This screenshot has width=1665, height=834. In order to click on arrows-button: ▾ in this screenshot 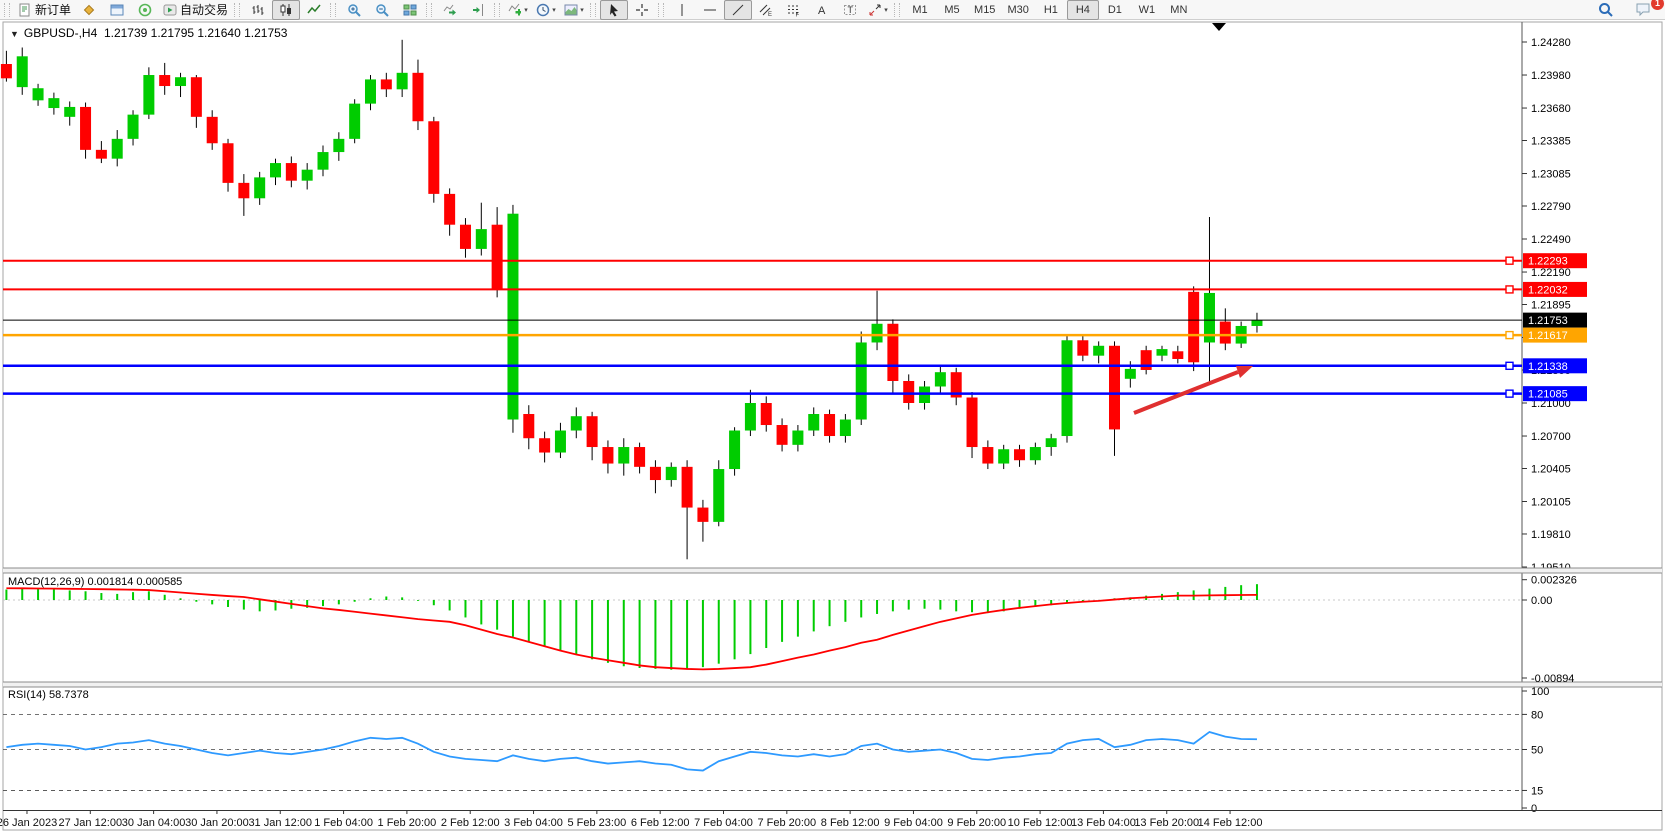, I will do `click(878, 10)`.